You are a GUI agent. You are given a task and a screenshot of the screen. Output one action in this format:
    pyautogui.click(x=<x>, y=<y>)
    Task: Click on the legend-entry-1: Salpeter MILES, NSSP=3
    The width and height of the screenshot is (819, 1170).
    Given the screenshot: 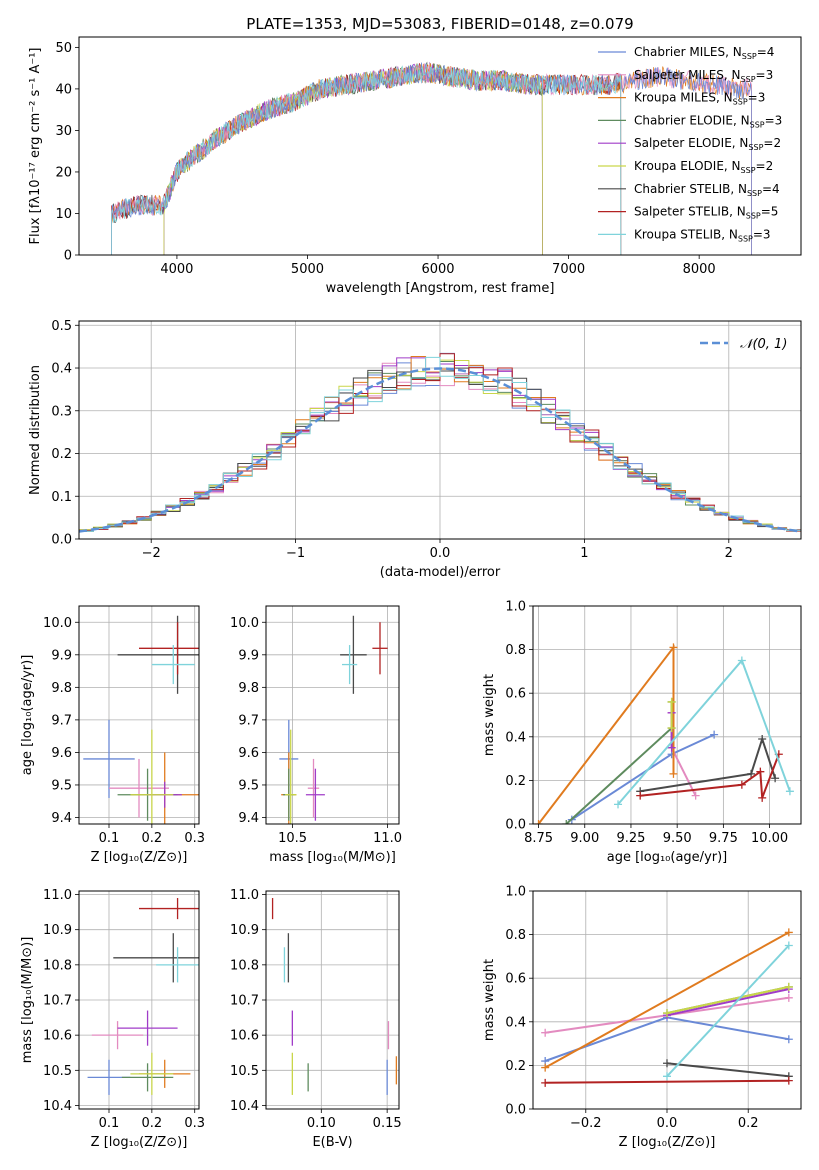 What is the action you would take?
    pyautogui.click(x=685, y=76)
    